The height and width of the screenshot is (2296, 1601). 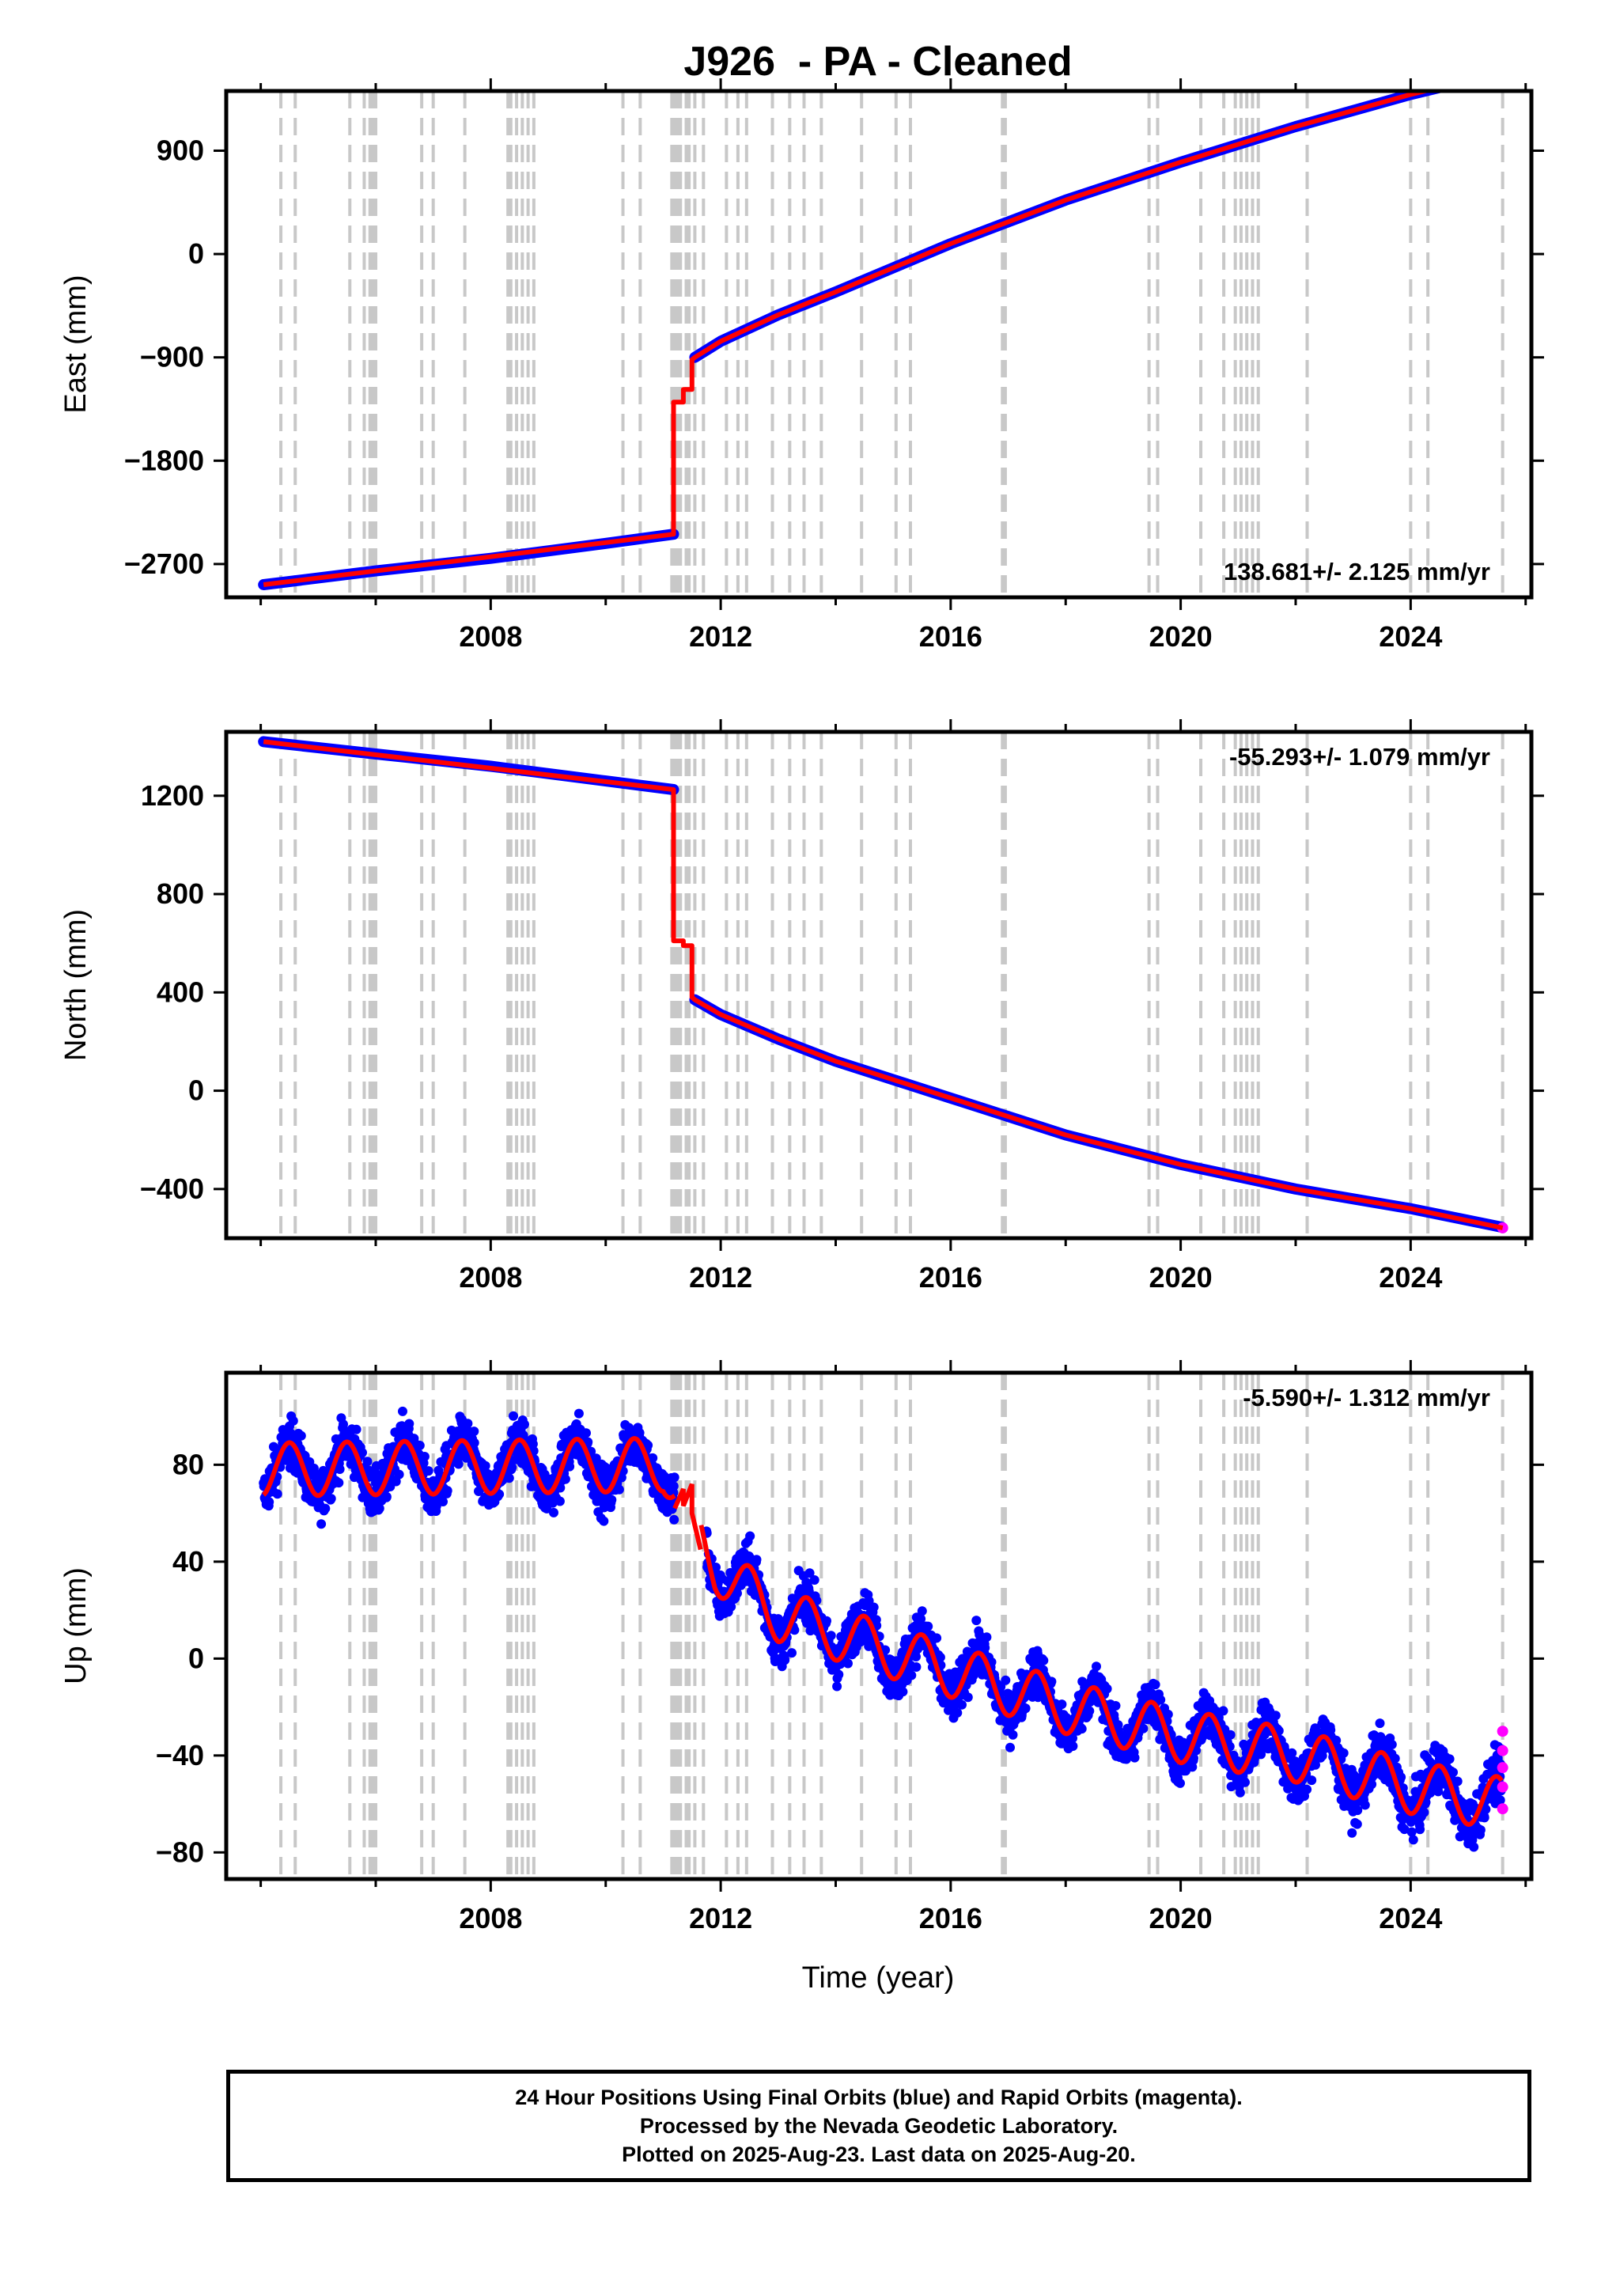 What do you see at coordinates (76, 1625) in the screenshot?
I see `y-axis-label: Up (mm)` at bounding box center [76, 1625].